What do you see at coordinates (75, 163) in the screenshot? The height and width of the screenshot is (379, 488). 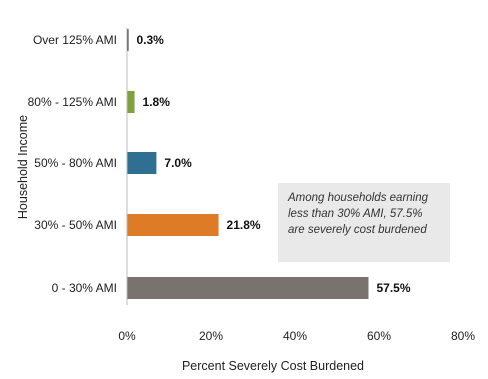 I see `category-label: 50% - 80% AMI` at bounding box center [75, 163].